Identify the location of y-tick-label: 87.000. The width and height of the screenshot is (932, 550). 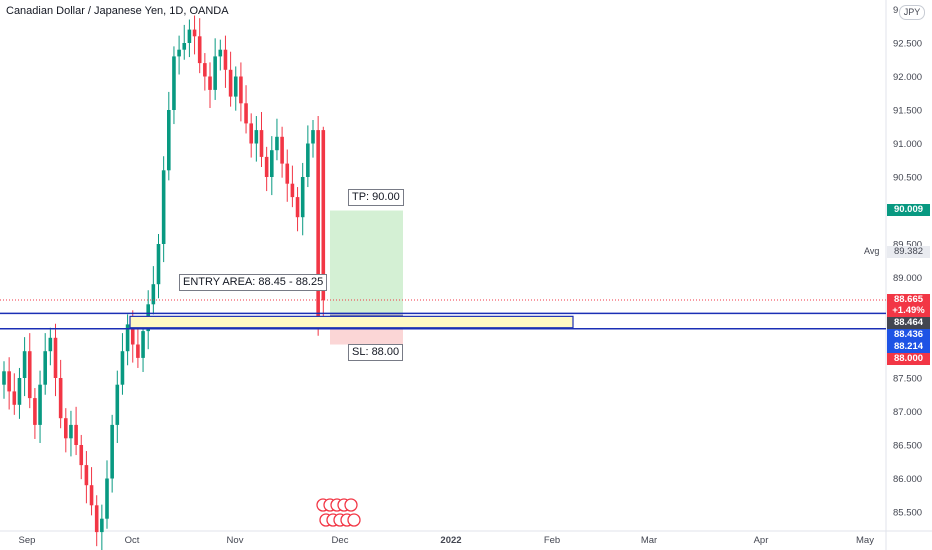
(907, 412).